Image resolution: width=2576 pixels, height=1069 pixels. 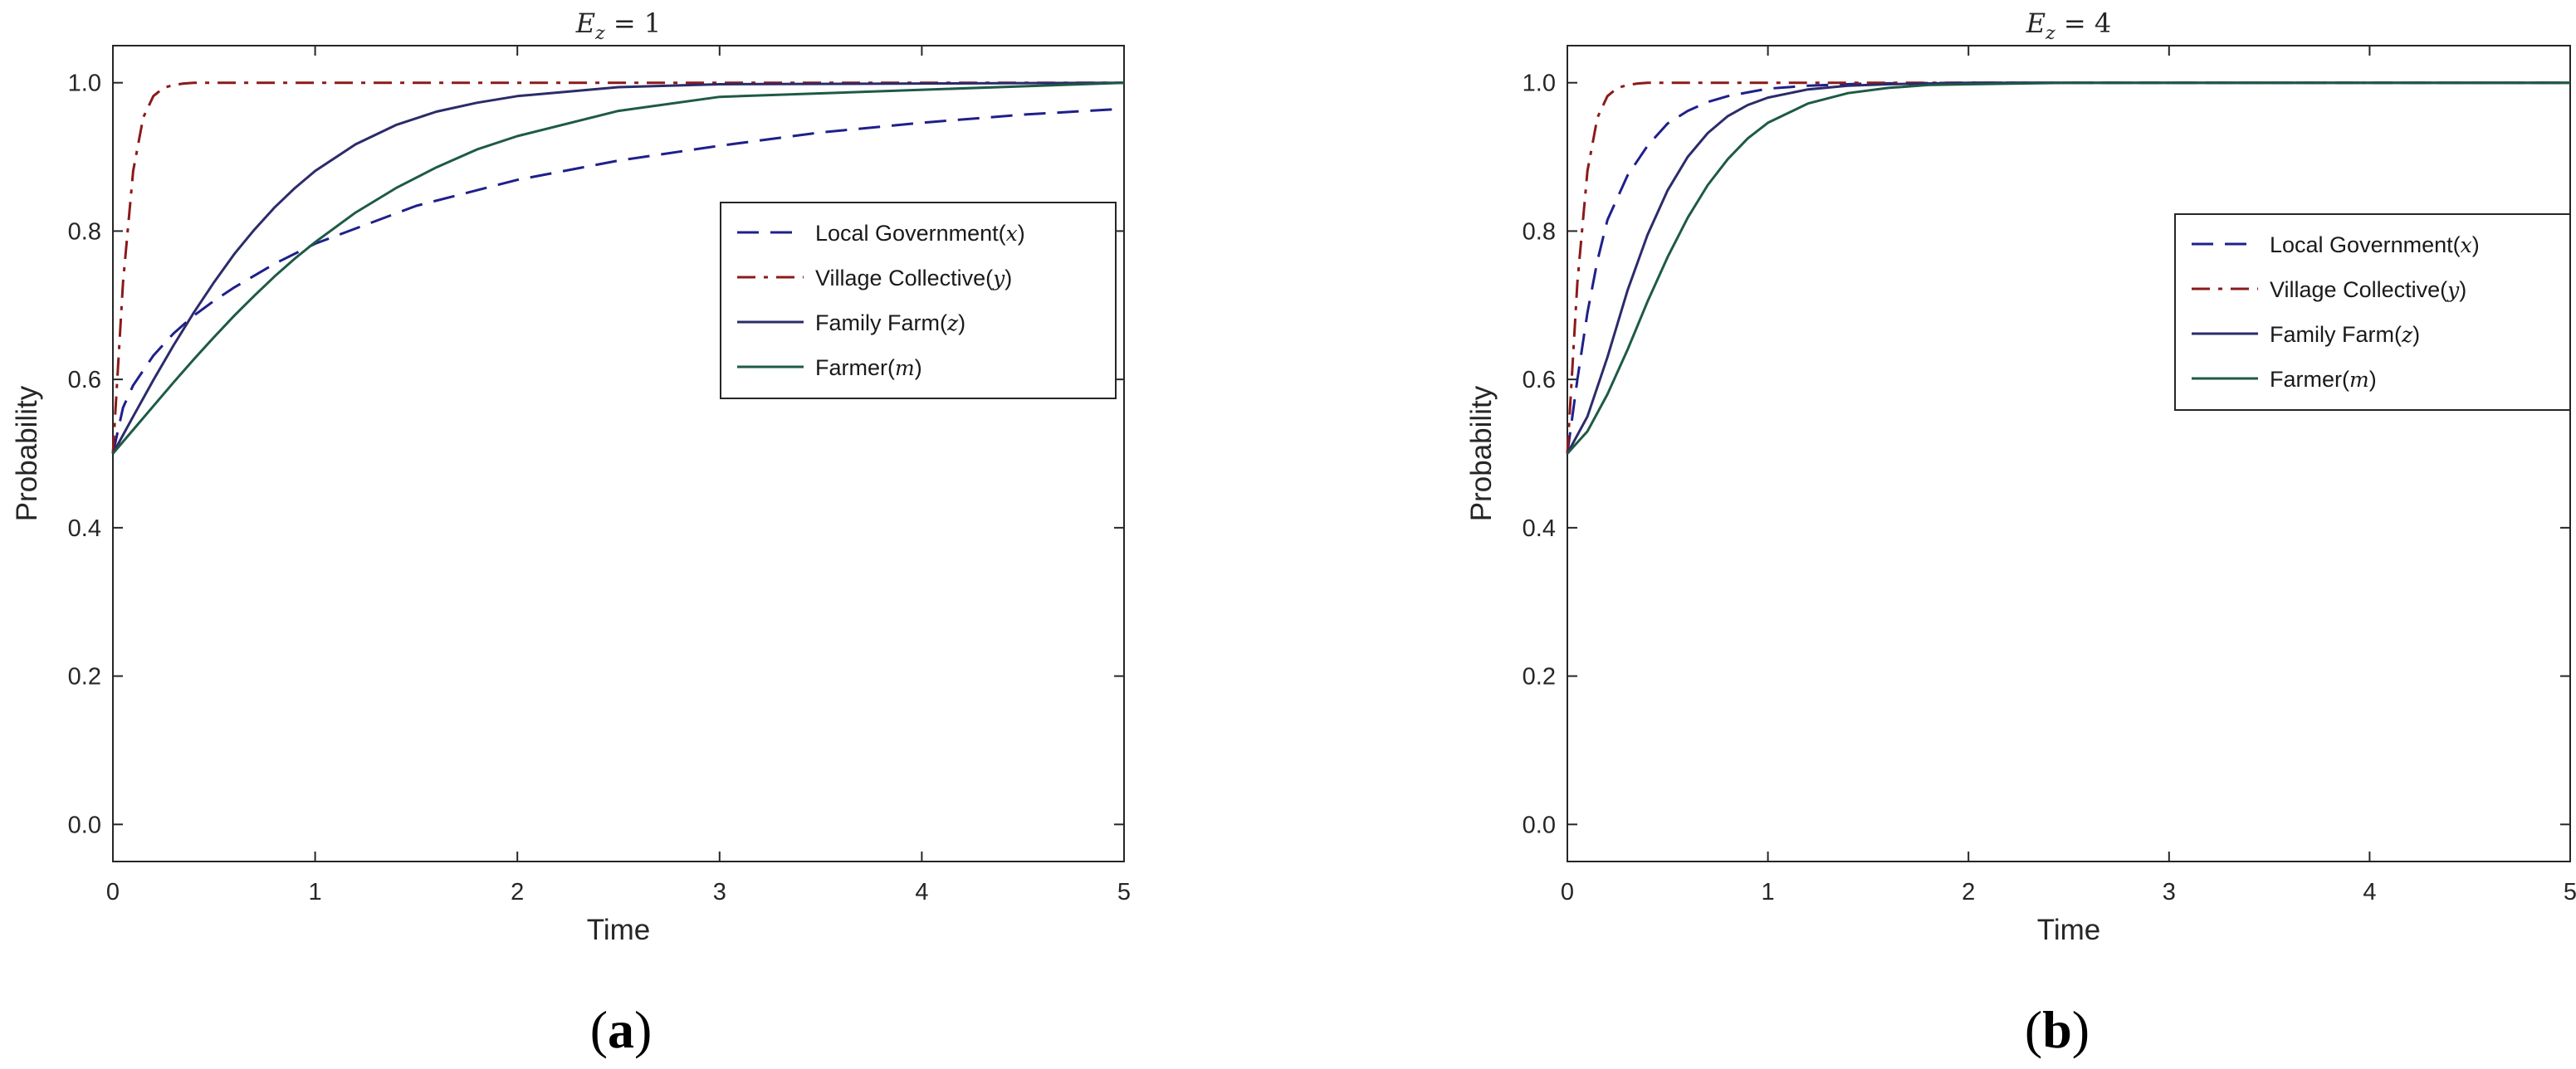 I want to click on chart-title: Ez = 1, so click(x=618, y=26).